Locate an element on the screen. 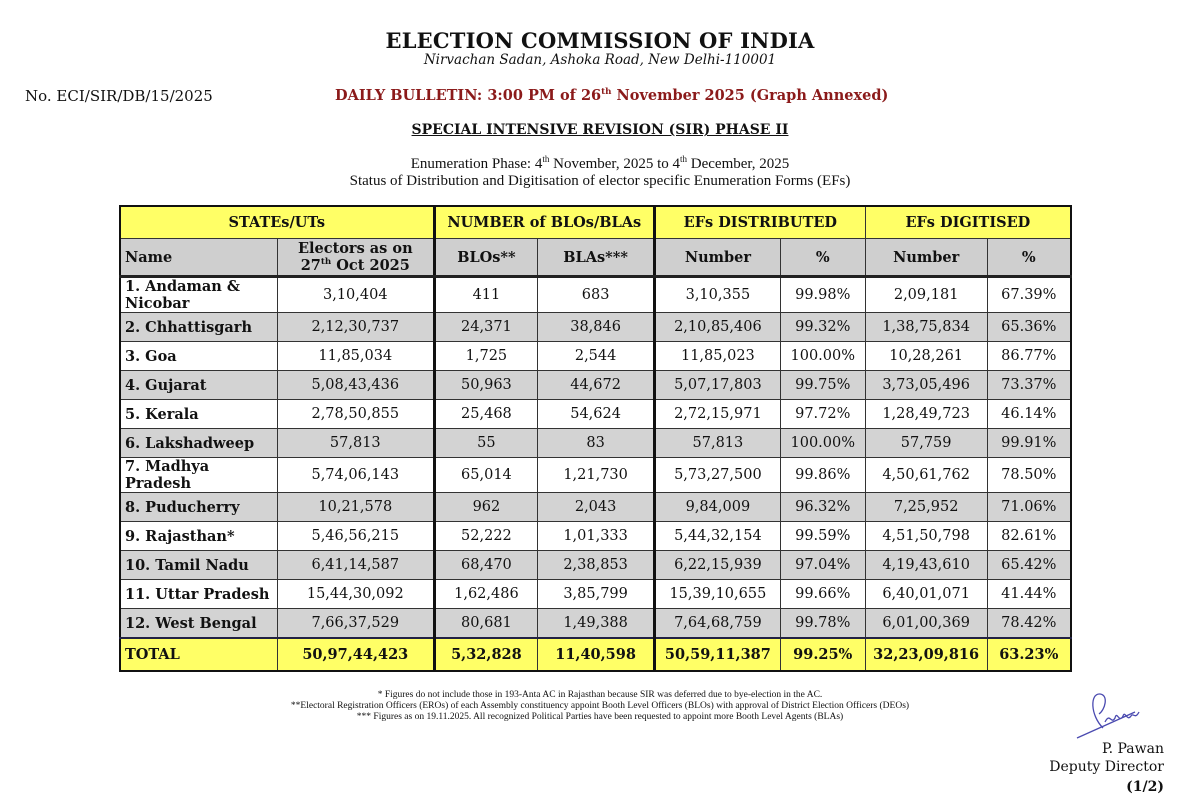 Image resolution: width=1200 pixels, height=810 pixels. cell-blas: 683 is located at coordinates (596, 294).